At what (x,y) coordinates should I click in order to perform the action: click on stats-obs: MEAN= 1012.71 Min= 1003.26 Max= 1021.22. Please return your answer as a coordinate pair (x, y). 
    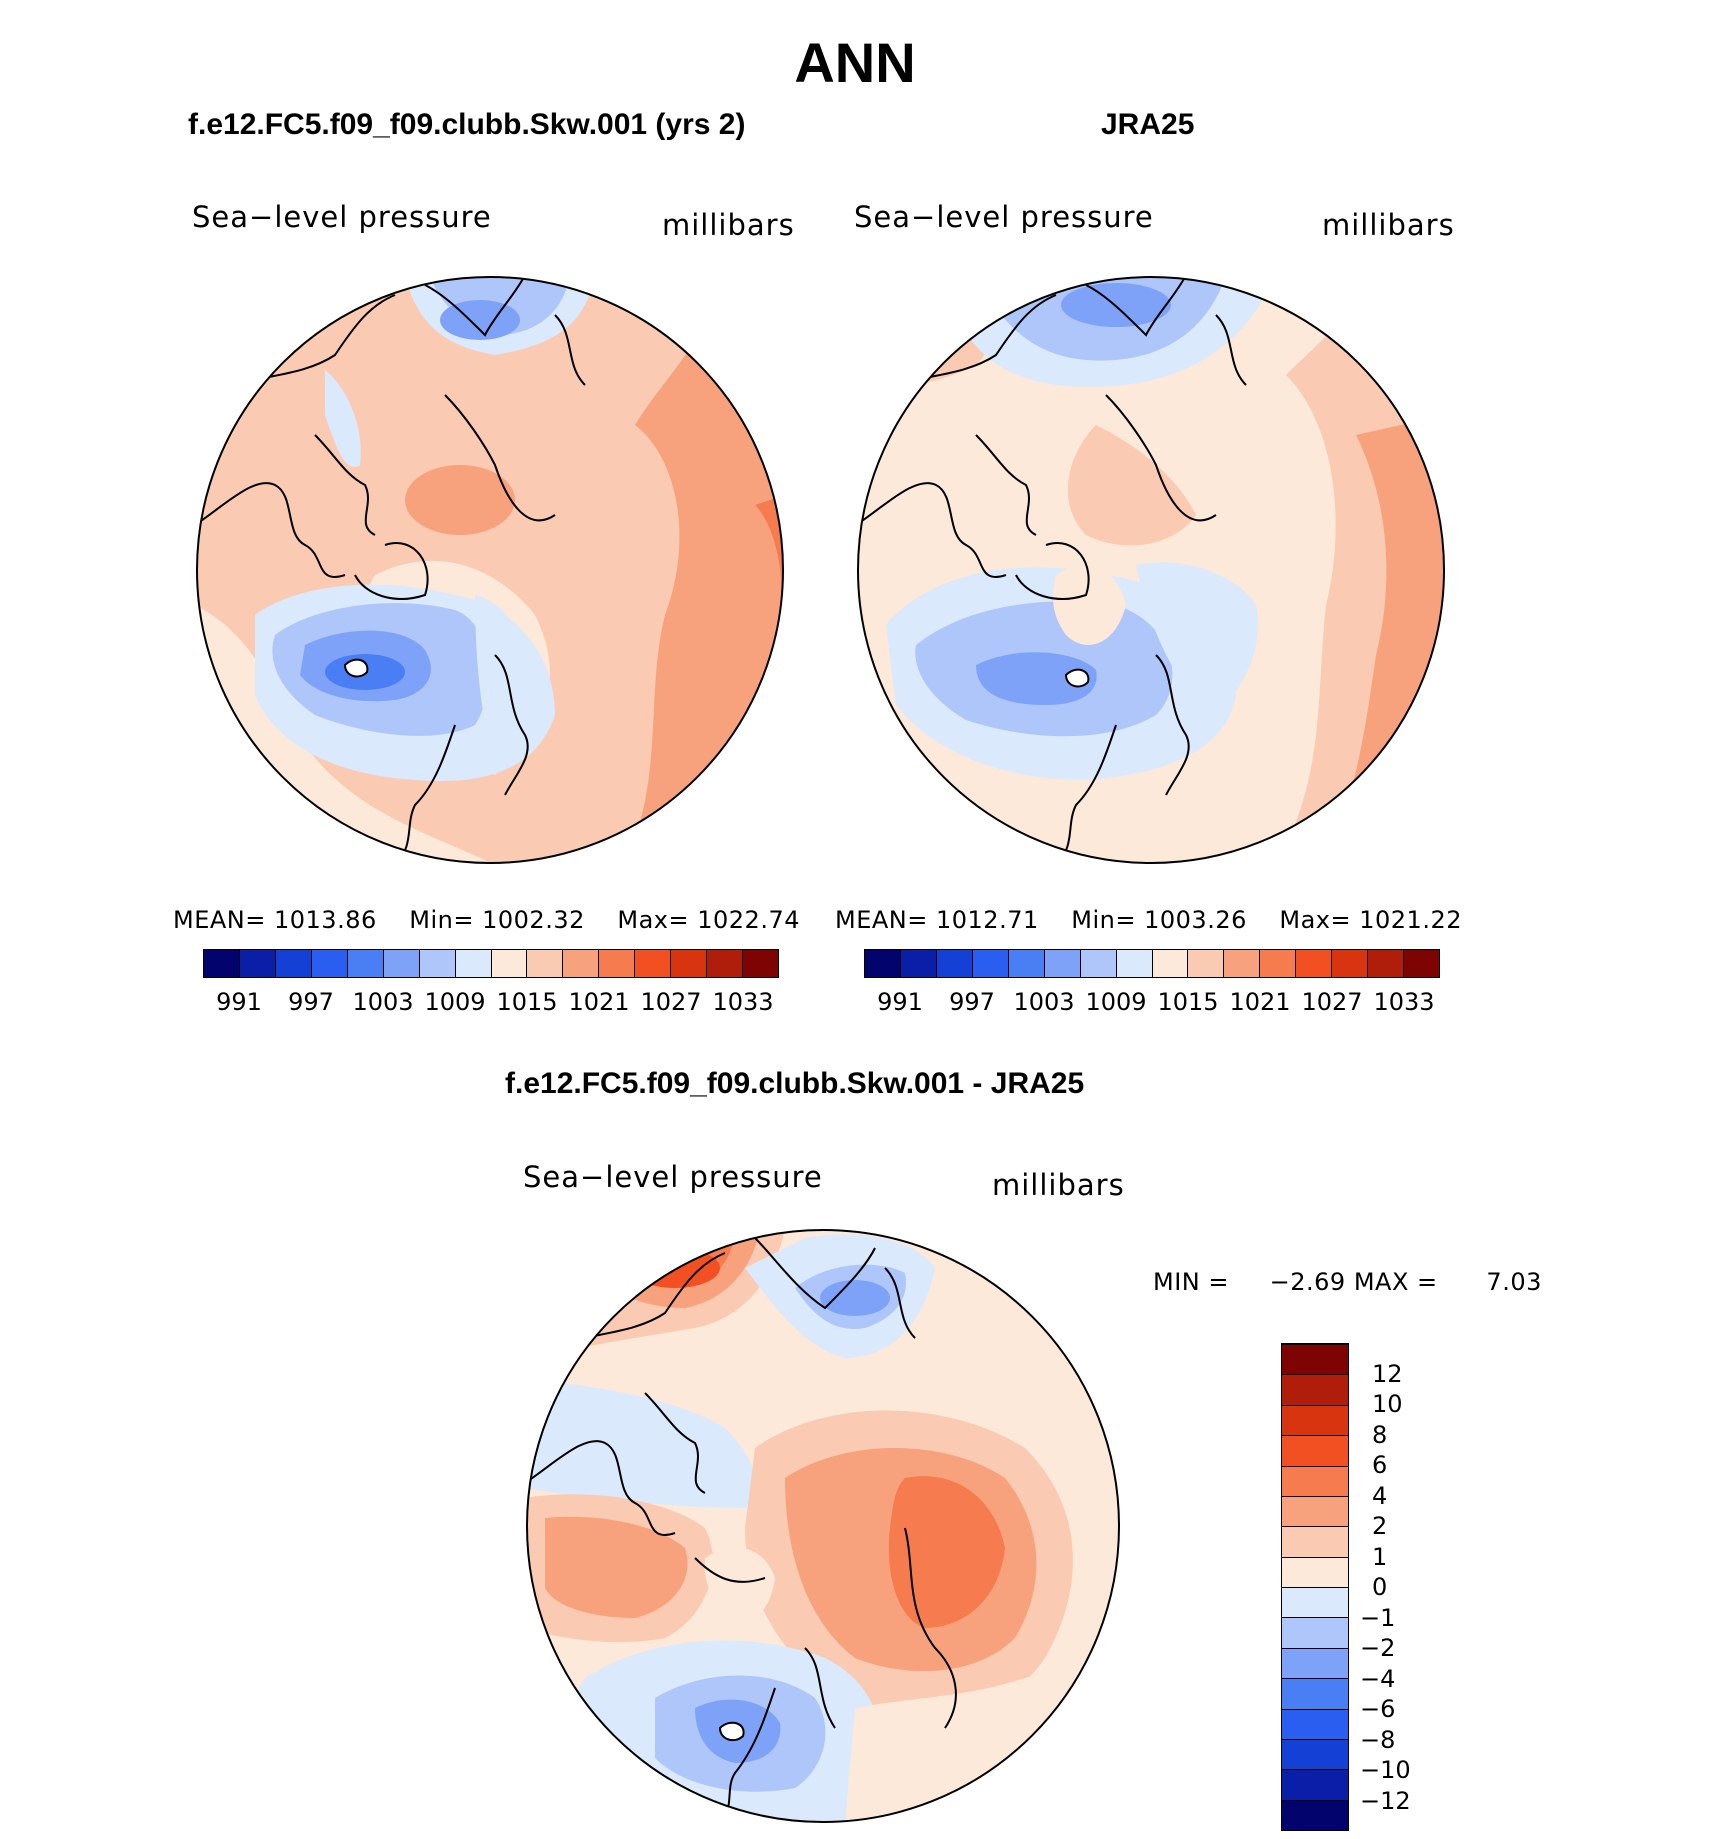
    Looking at the image, I should click on (1148, 920).